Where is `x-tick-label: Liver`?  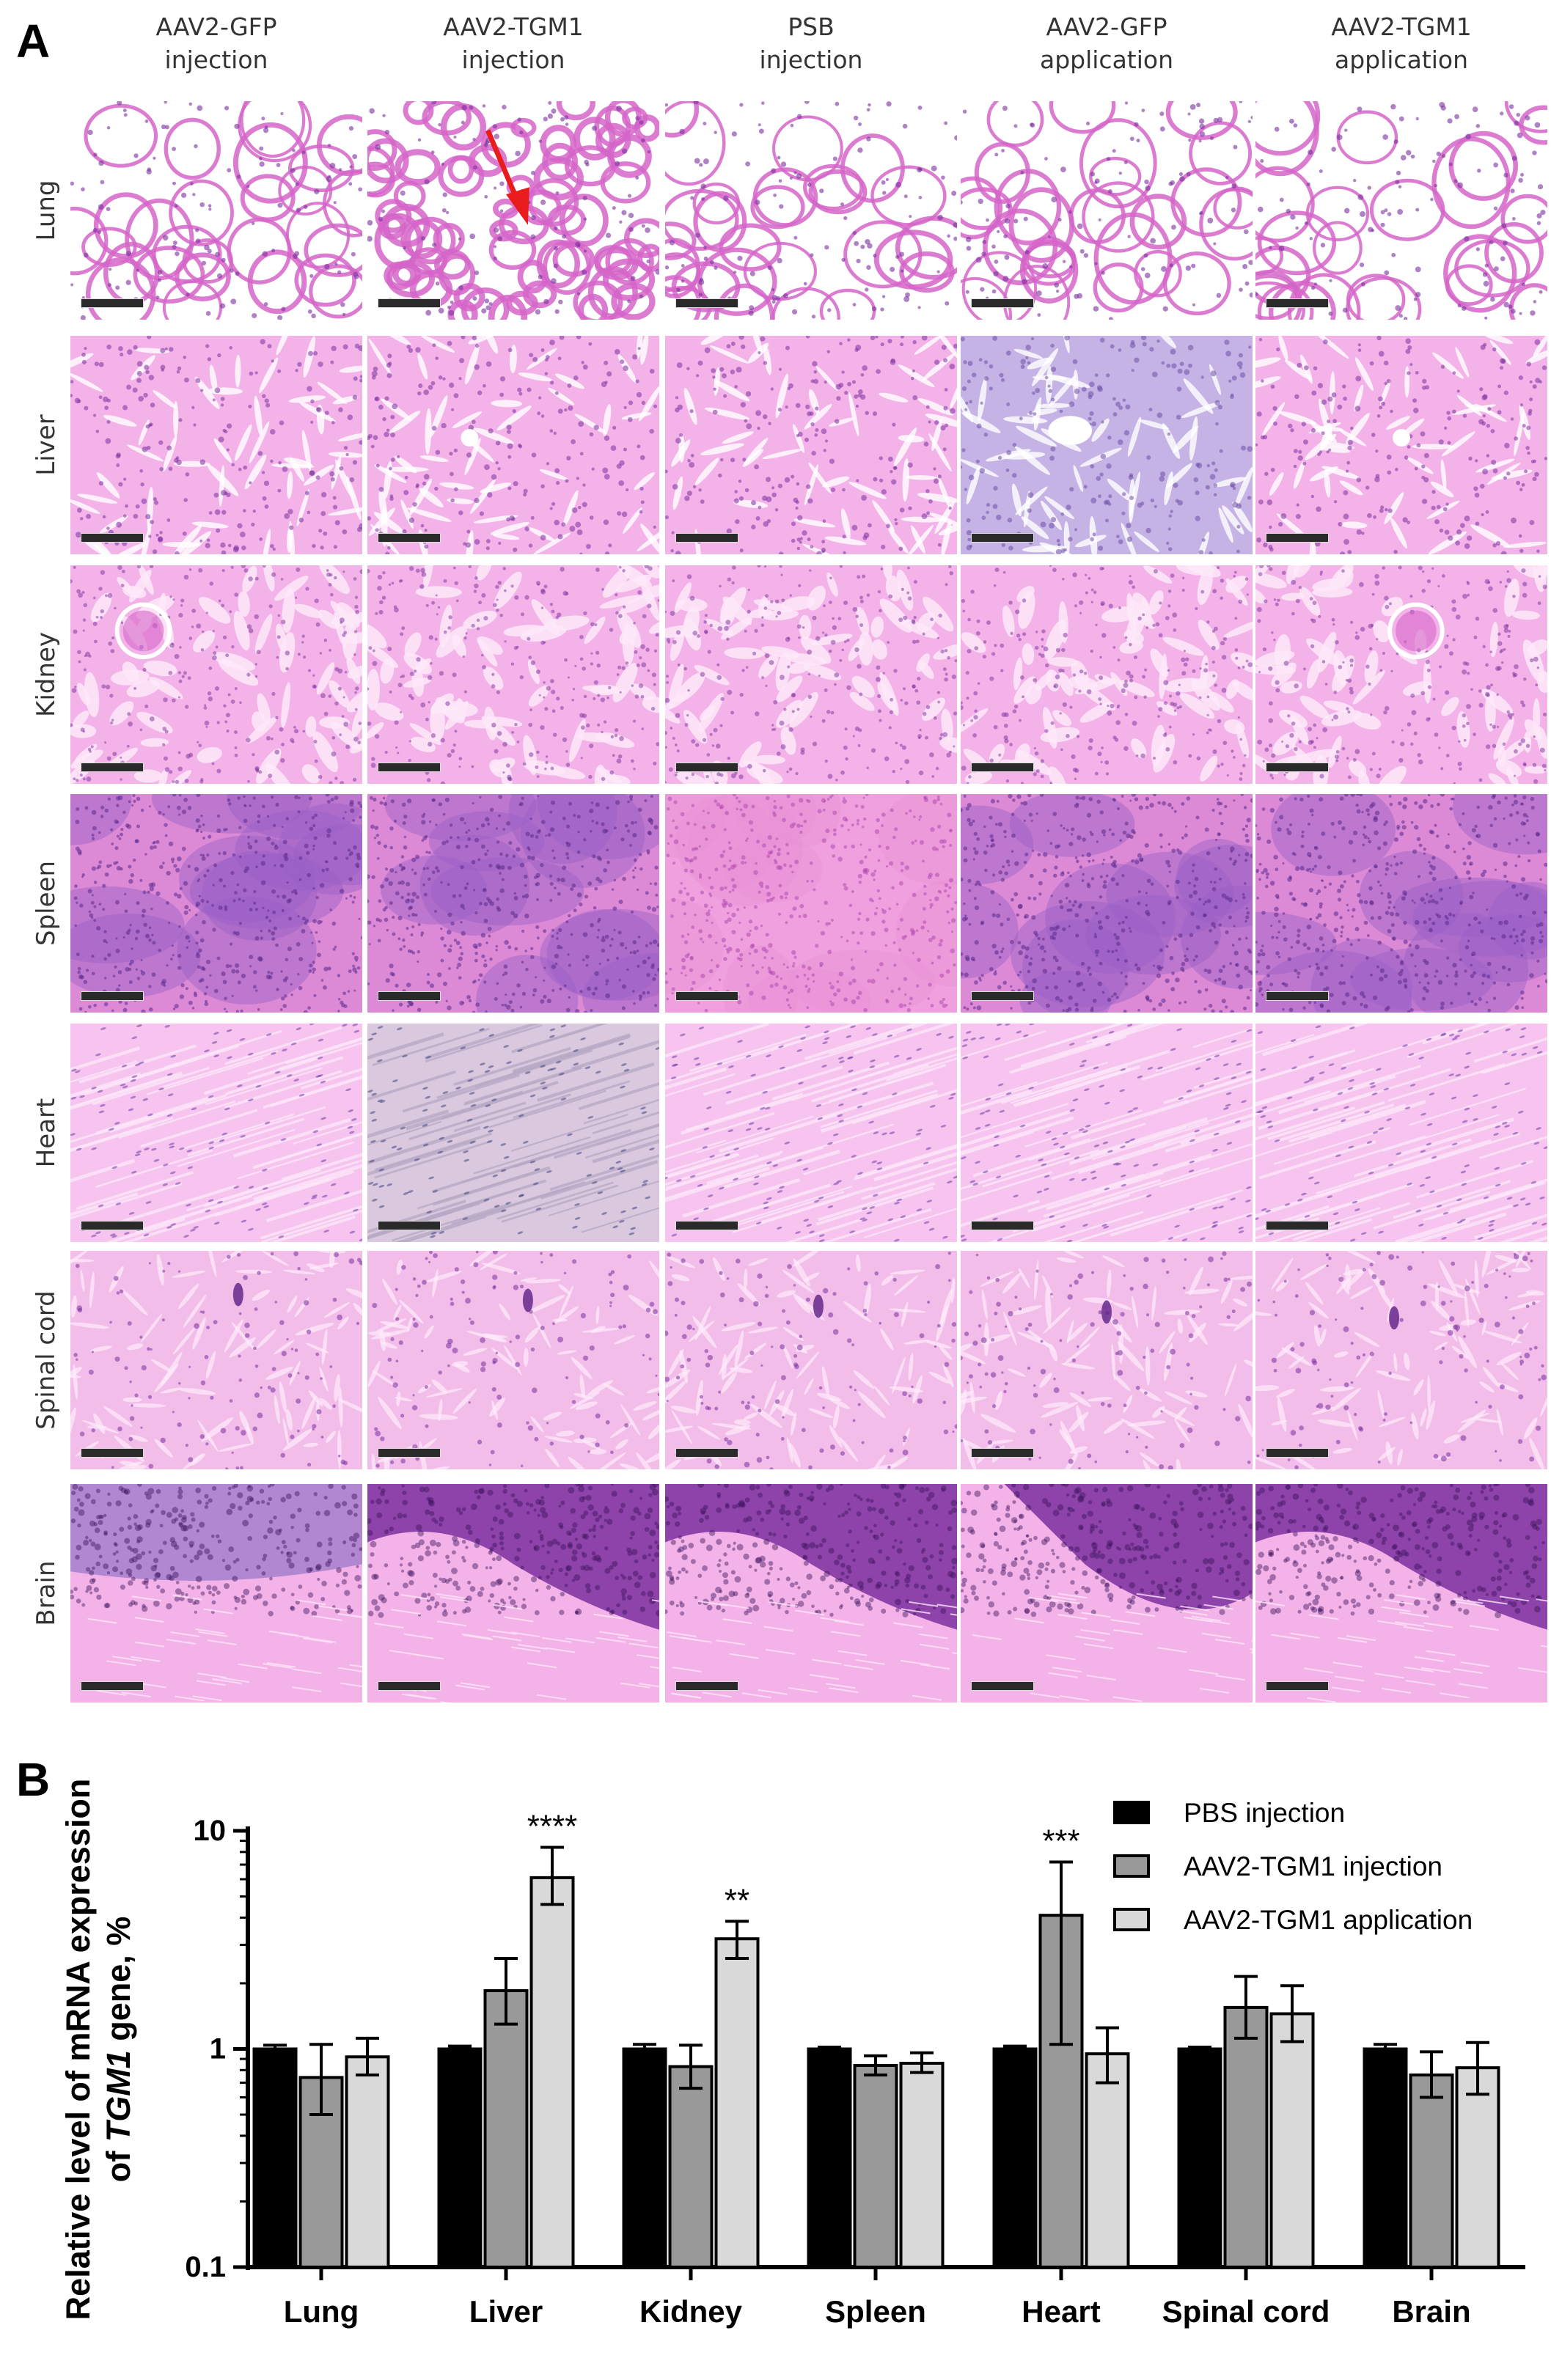 x-tick-label: Liver is located at coordinates (506, 2311).